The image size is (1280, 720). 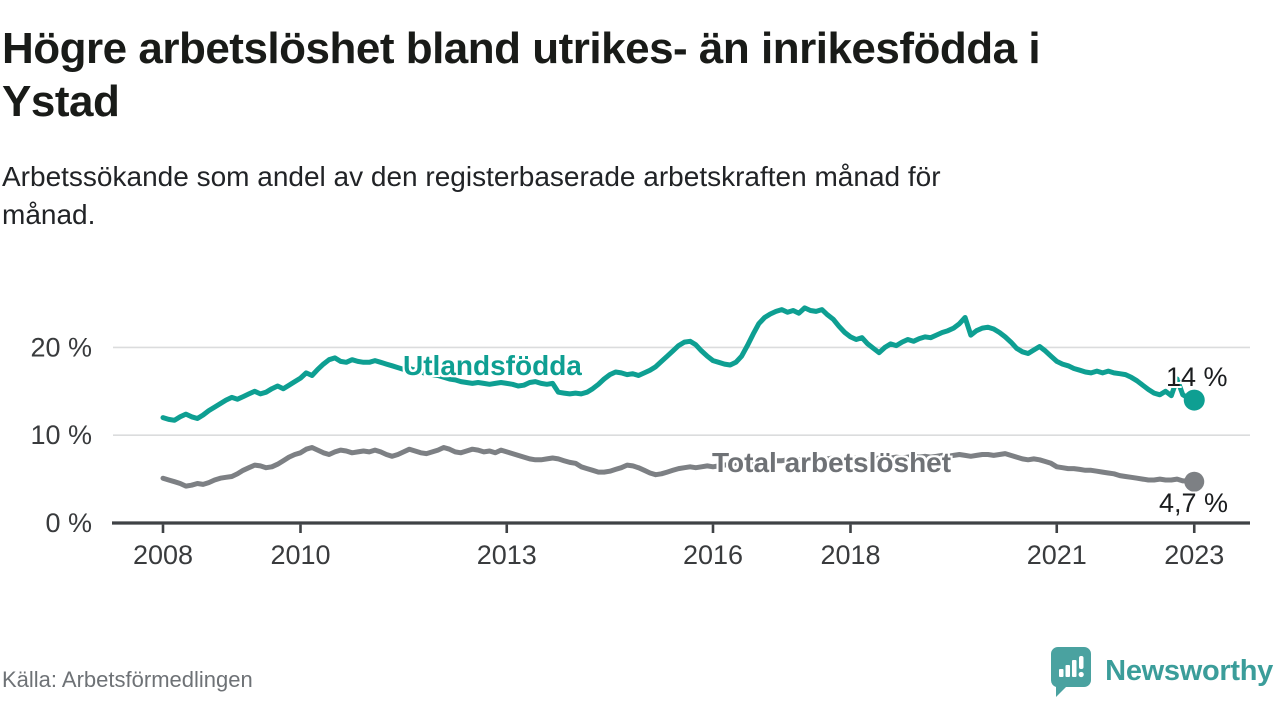 What do you see at coordinates (1197, 377) in the screenshot?
I see `end-value-label-utlandsfodda: 14 %` at bounding box center [1197, 377].